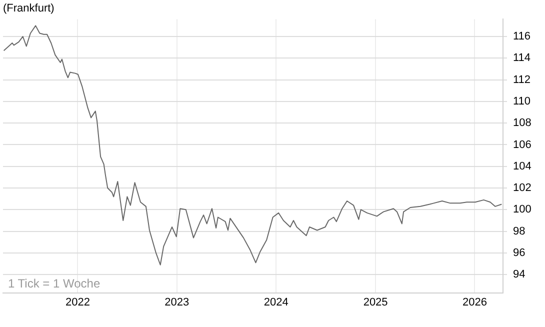 This screenshot has width=545, height=327. I want to click on y-tick-label: 102, so click(522, 188).